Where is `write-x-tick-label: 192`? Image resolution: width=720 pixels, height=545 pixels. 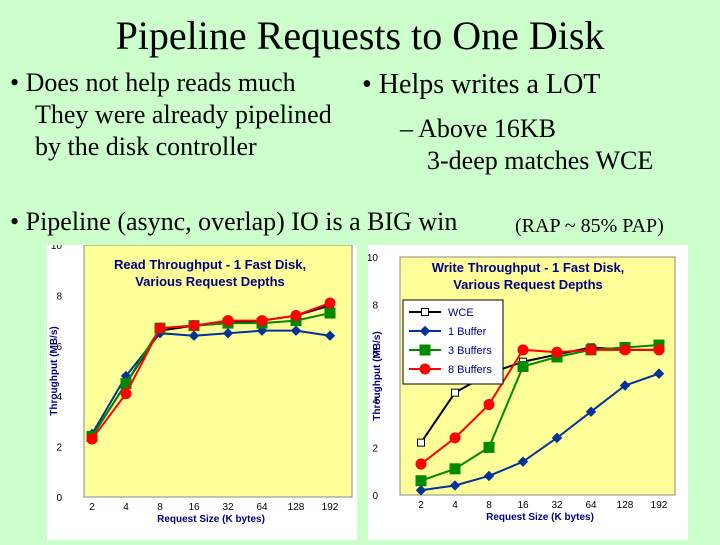 write-x-tick-label: 192 is located at coordinates (659, 505).